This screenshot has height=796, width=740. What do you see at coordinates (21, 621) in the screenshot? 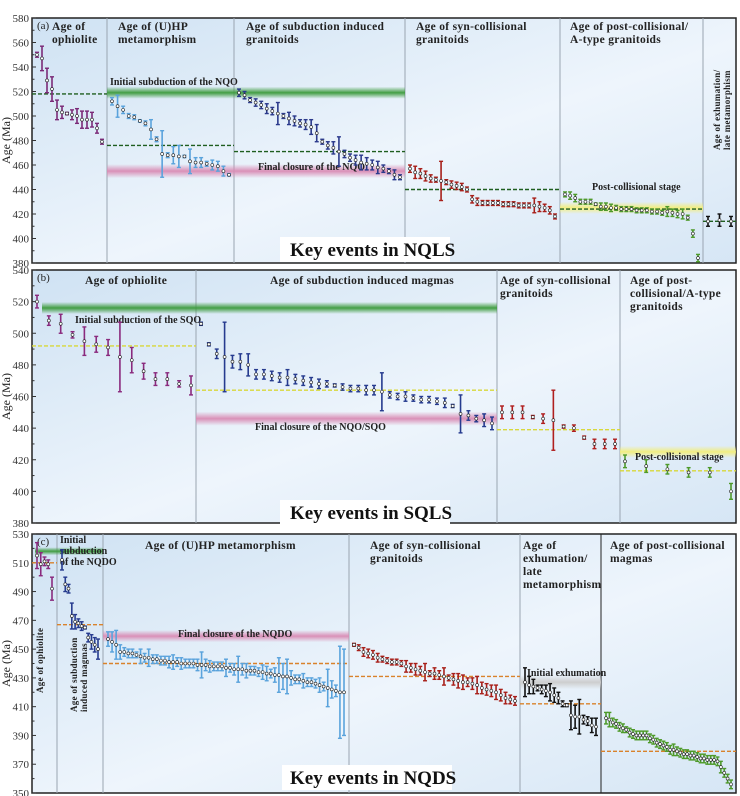
I see `y-tick-label: 470` at bounding box center [21, 621].